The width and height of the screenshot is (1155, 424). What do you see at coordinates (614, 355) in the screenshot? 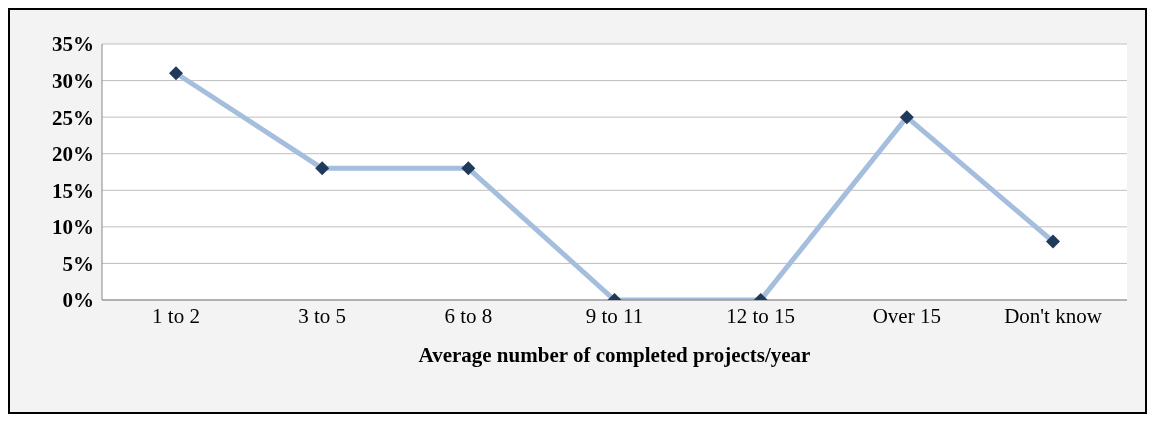
I see `x-axis-title: Average number of completed projects/year` at bounding box center [614, 355].